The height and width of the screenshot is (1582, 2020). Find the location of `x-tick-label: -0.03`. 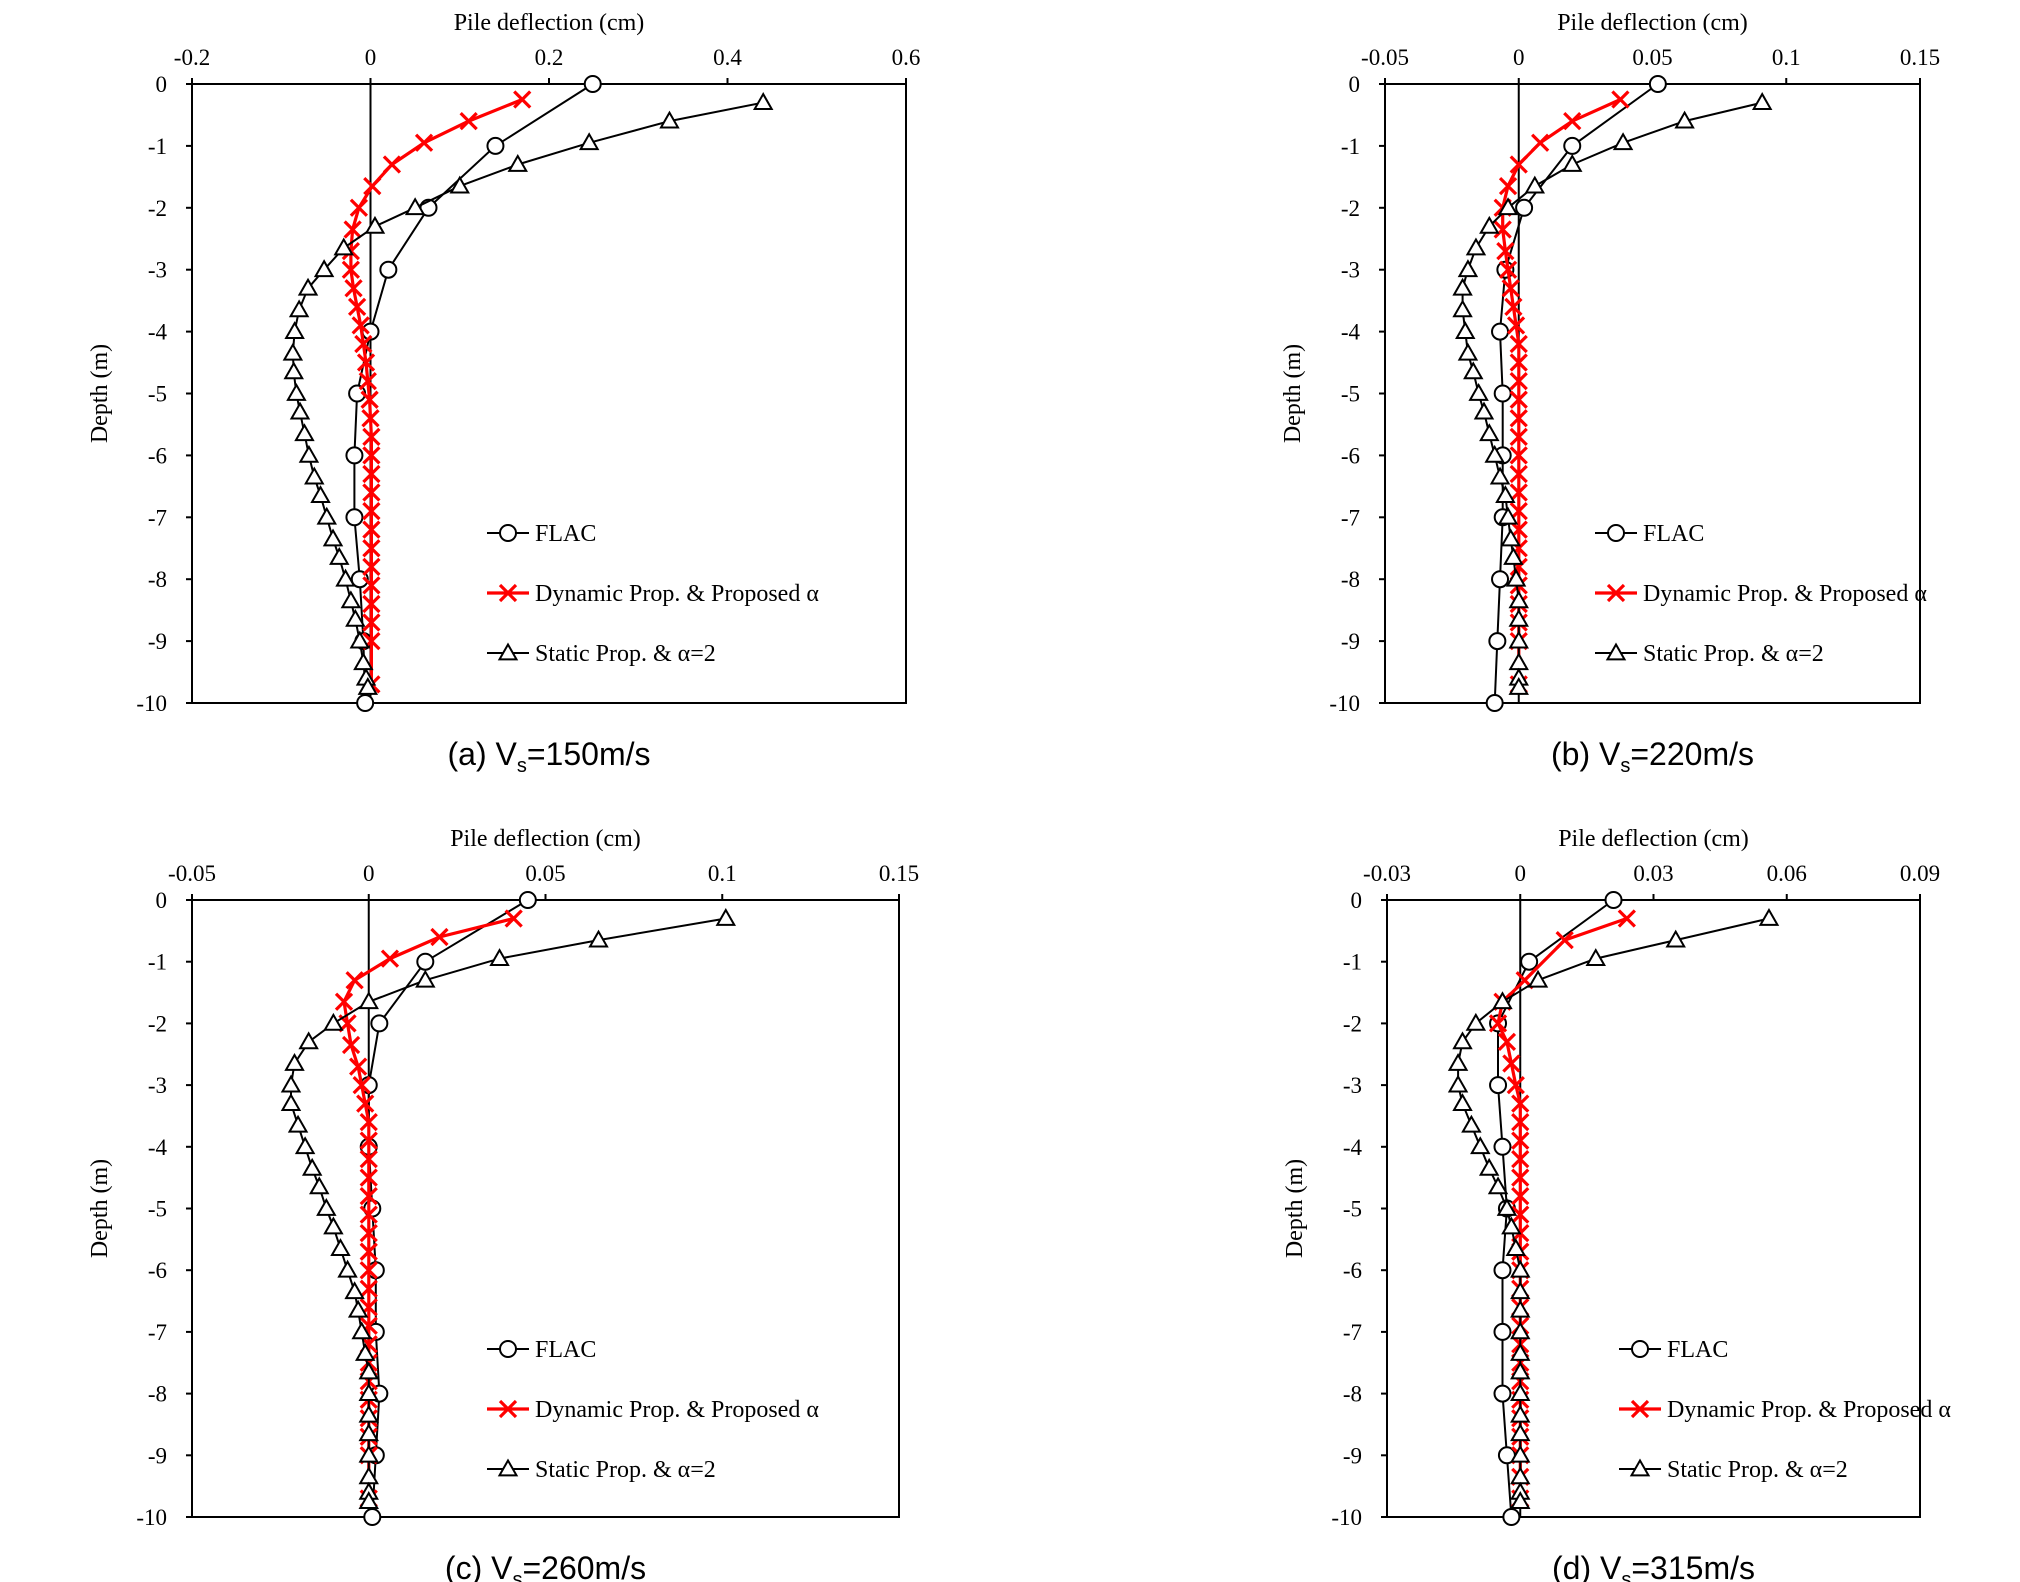

x-tick-label: -0.03 is located at coordinates (1387, 873).